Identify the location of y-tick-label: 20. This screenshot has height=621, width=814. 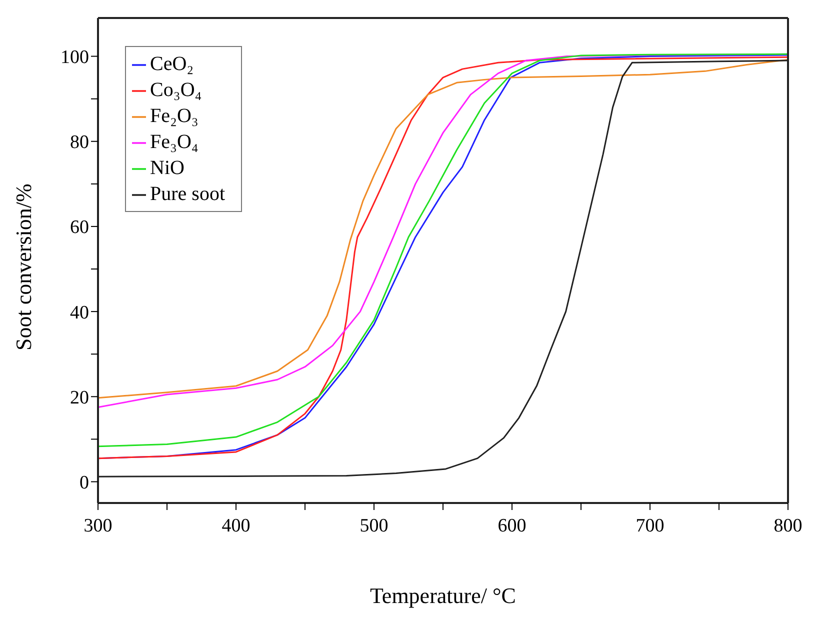
(79, 397).